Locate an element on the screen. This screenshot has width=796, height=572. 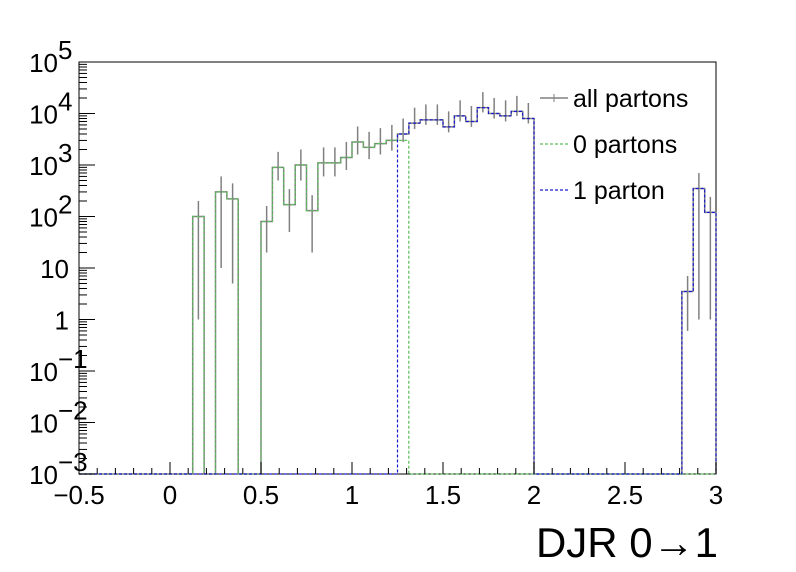
x-tick-label: 0.5 is located at coordinates (261, 495).